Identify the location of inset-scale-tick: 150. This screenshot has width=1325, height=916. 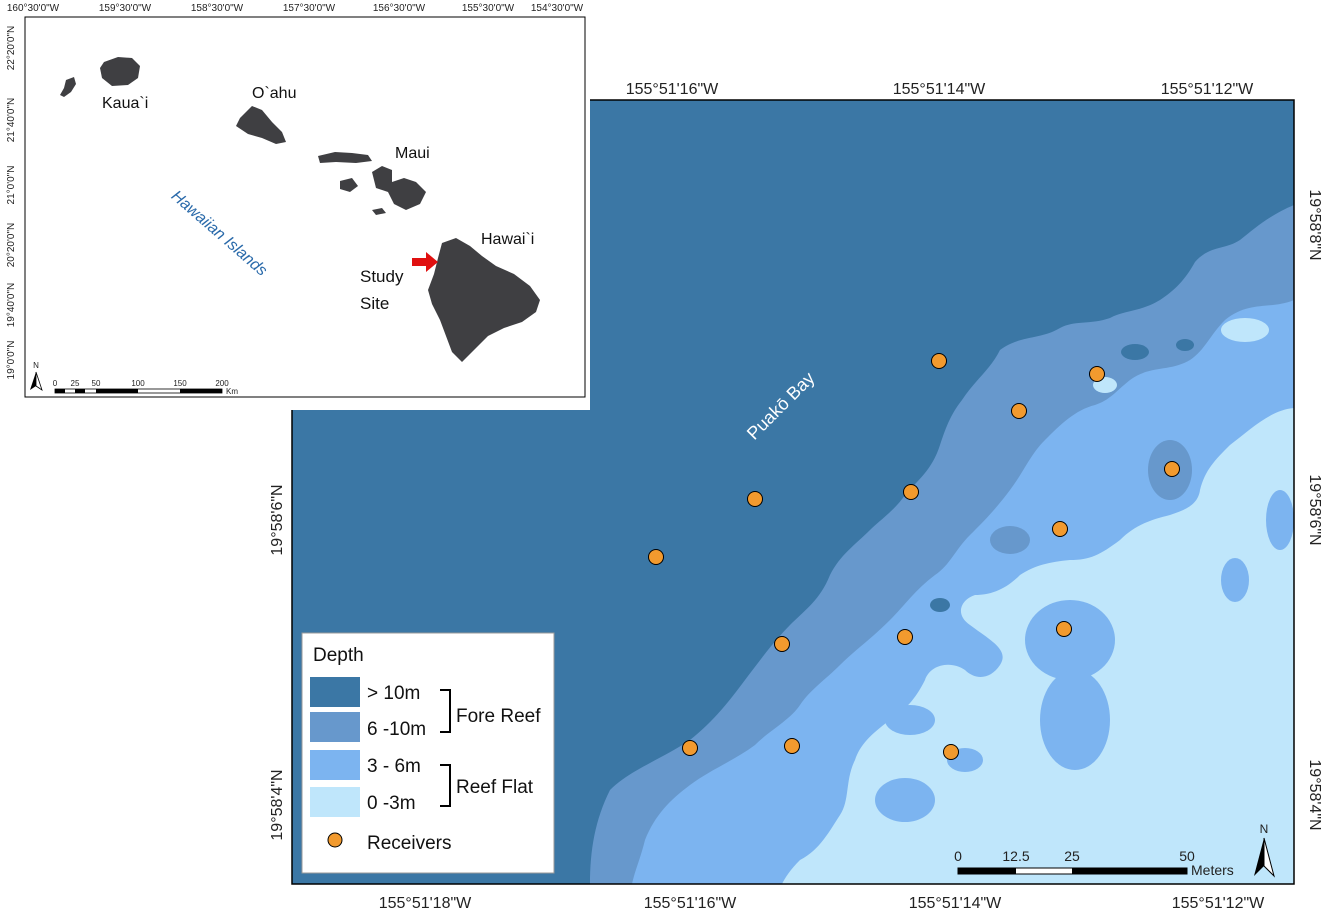
(180, 383).